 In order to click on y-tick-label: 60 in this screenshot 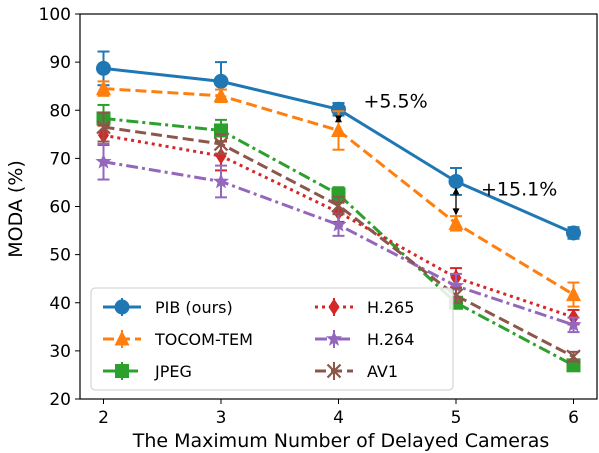, I will do `click(60, 208)`.